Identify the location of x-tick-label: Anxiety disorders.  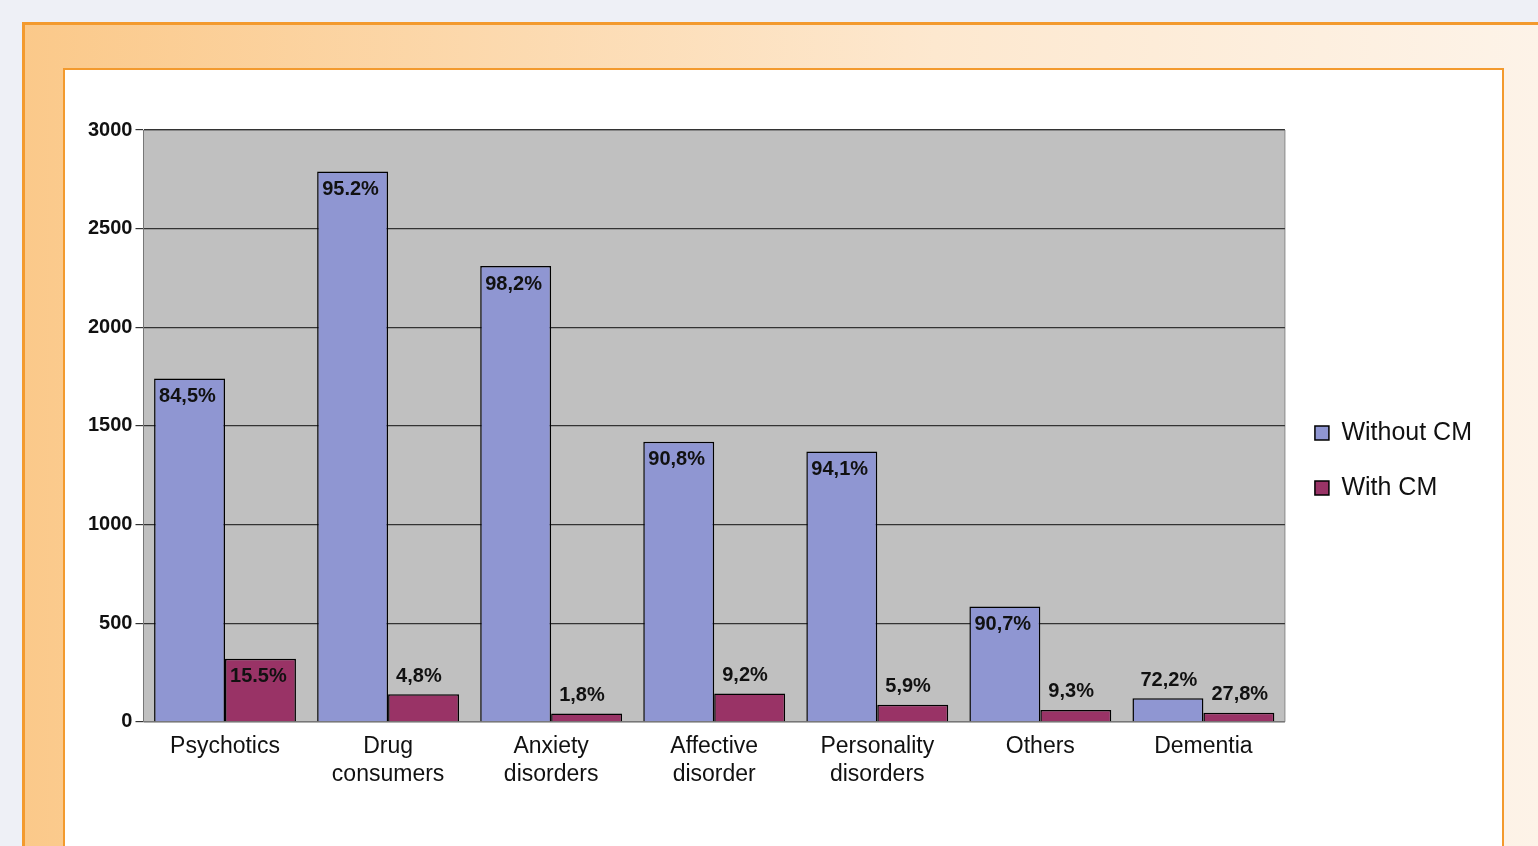
(551, 758).